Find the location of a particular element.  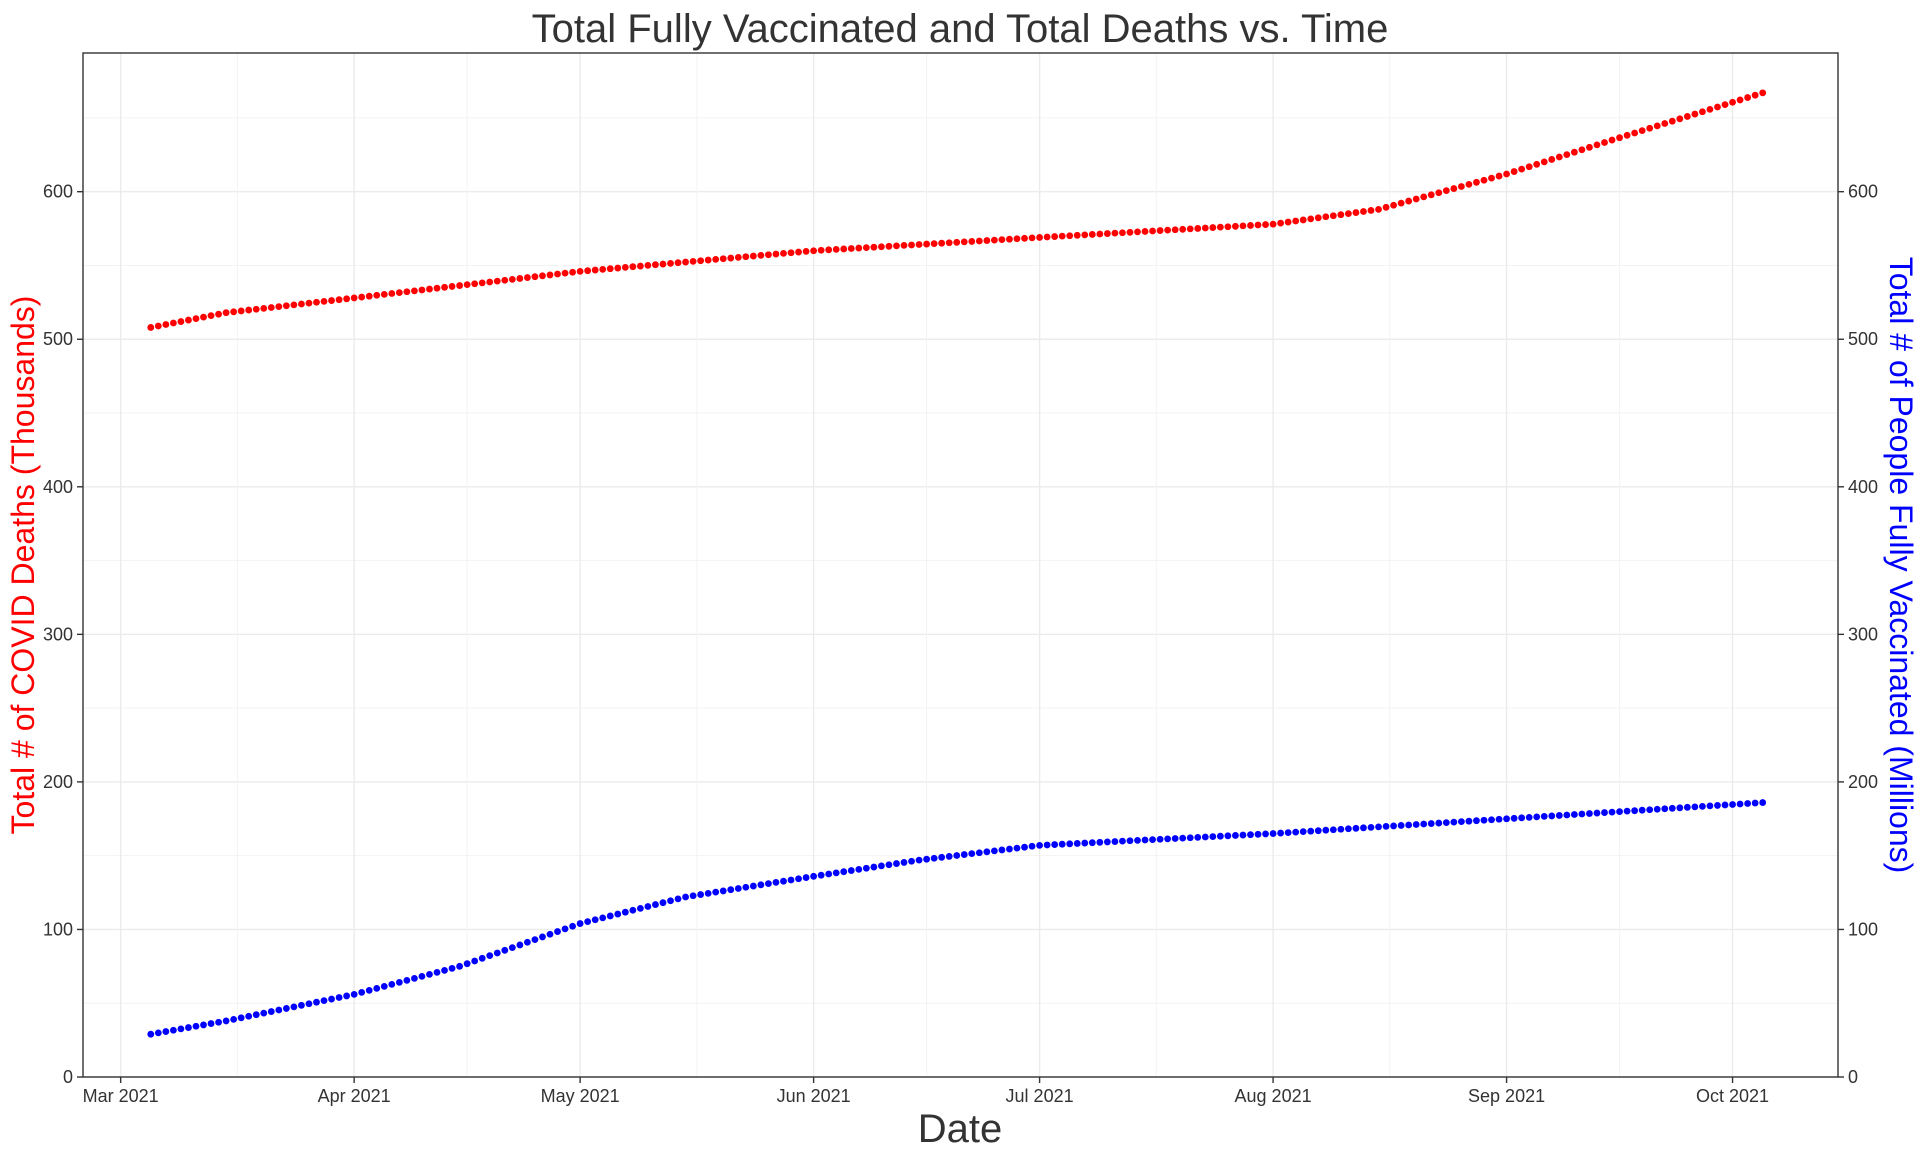

y-tick-label-right: 0 is located at coordinates (1853, 1077).